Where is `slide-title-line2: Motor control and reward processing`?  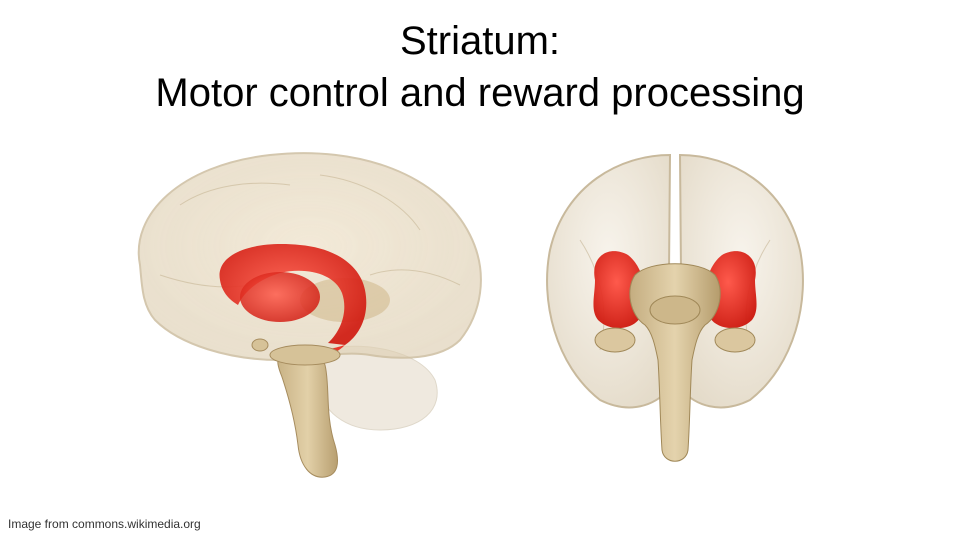 slide-title-line2: Motor control and reward processing is located at coordinates (480, 93).